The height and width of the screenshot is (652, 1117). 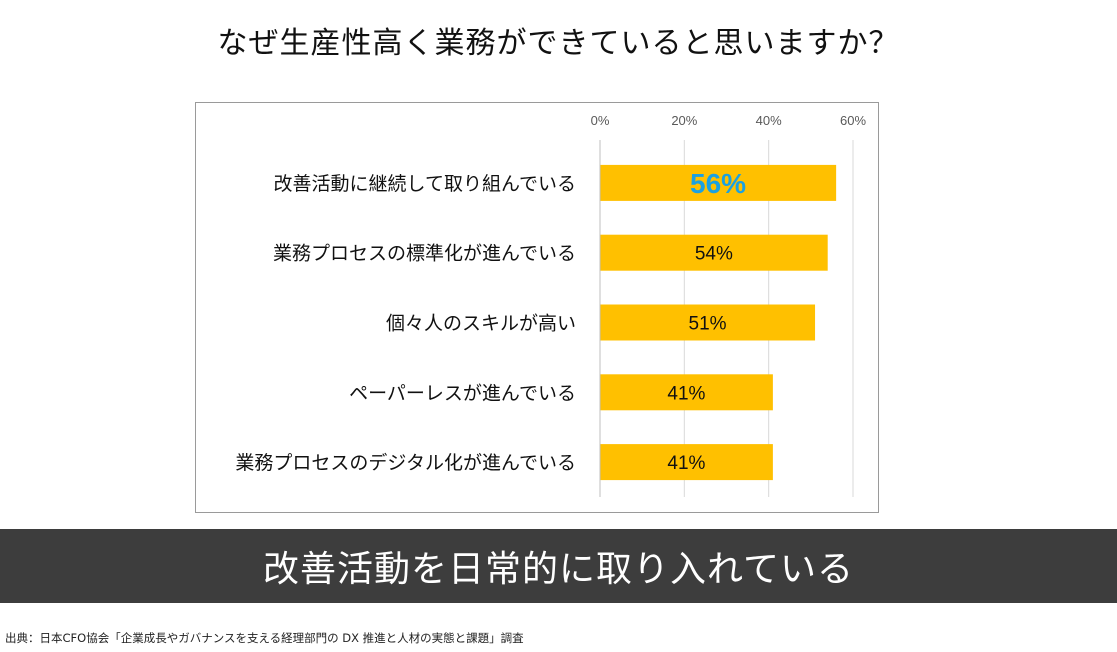 I want to click on page-title: なぜ生産性高く業務ができていると思いますか？, so click(x=558, y=43).